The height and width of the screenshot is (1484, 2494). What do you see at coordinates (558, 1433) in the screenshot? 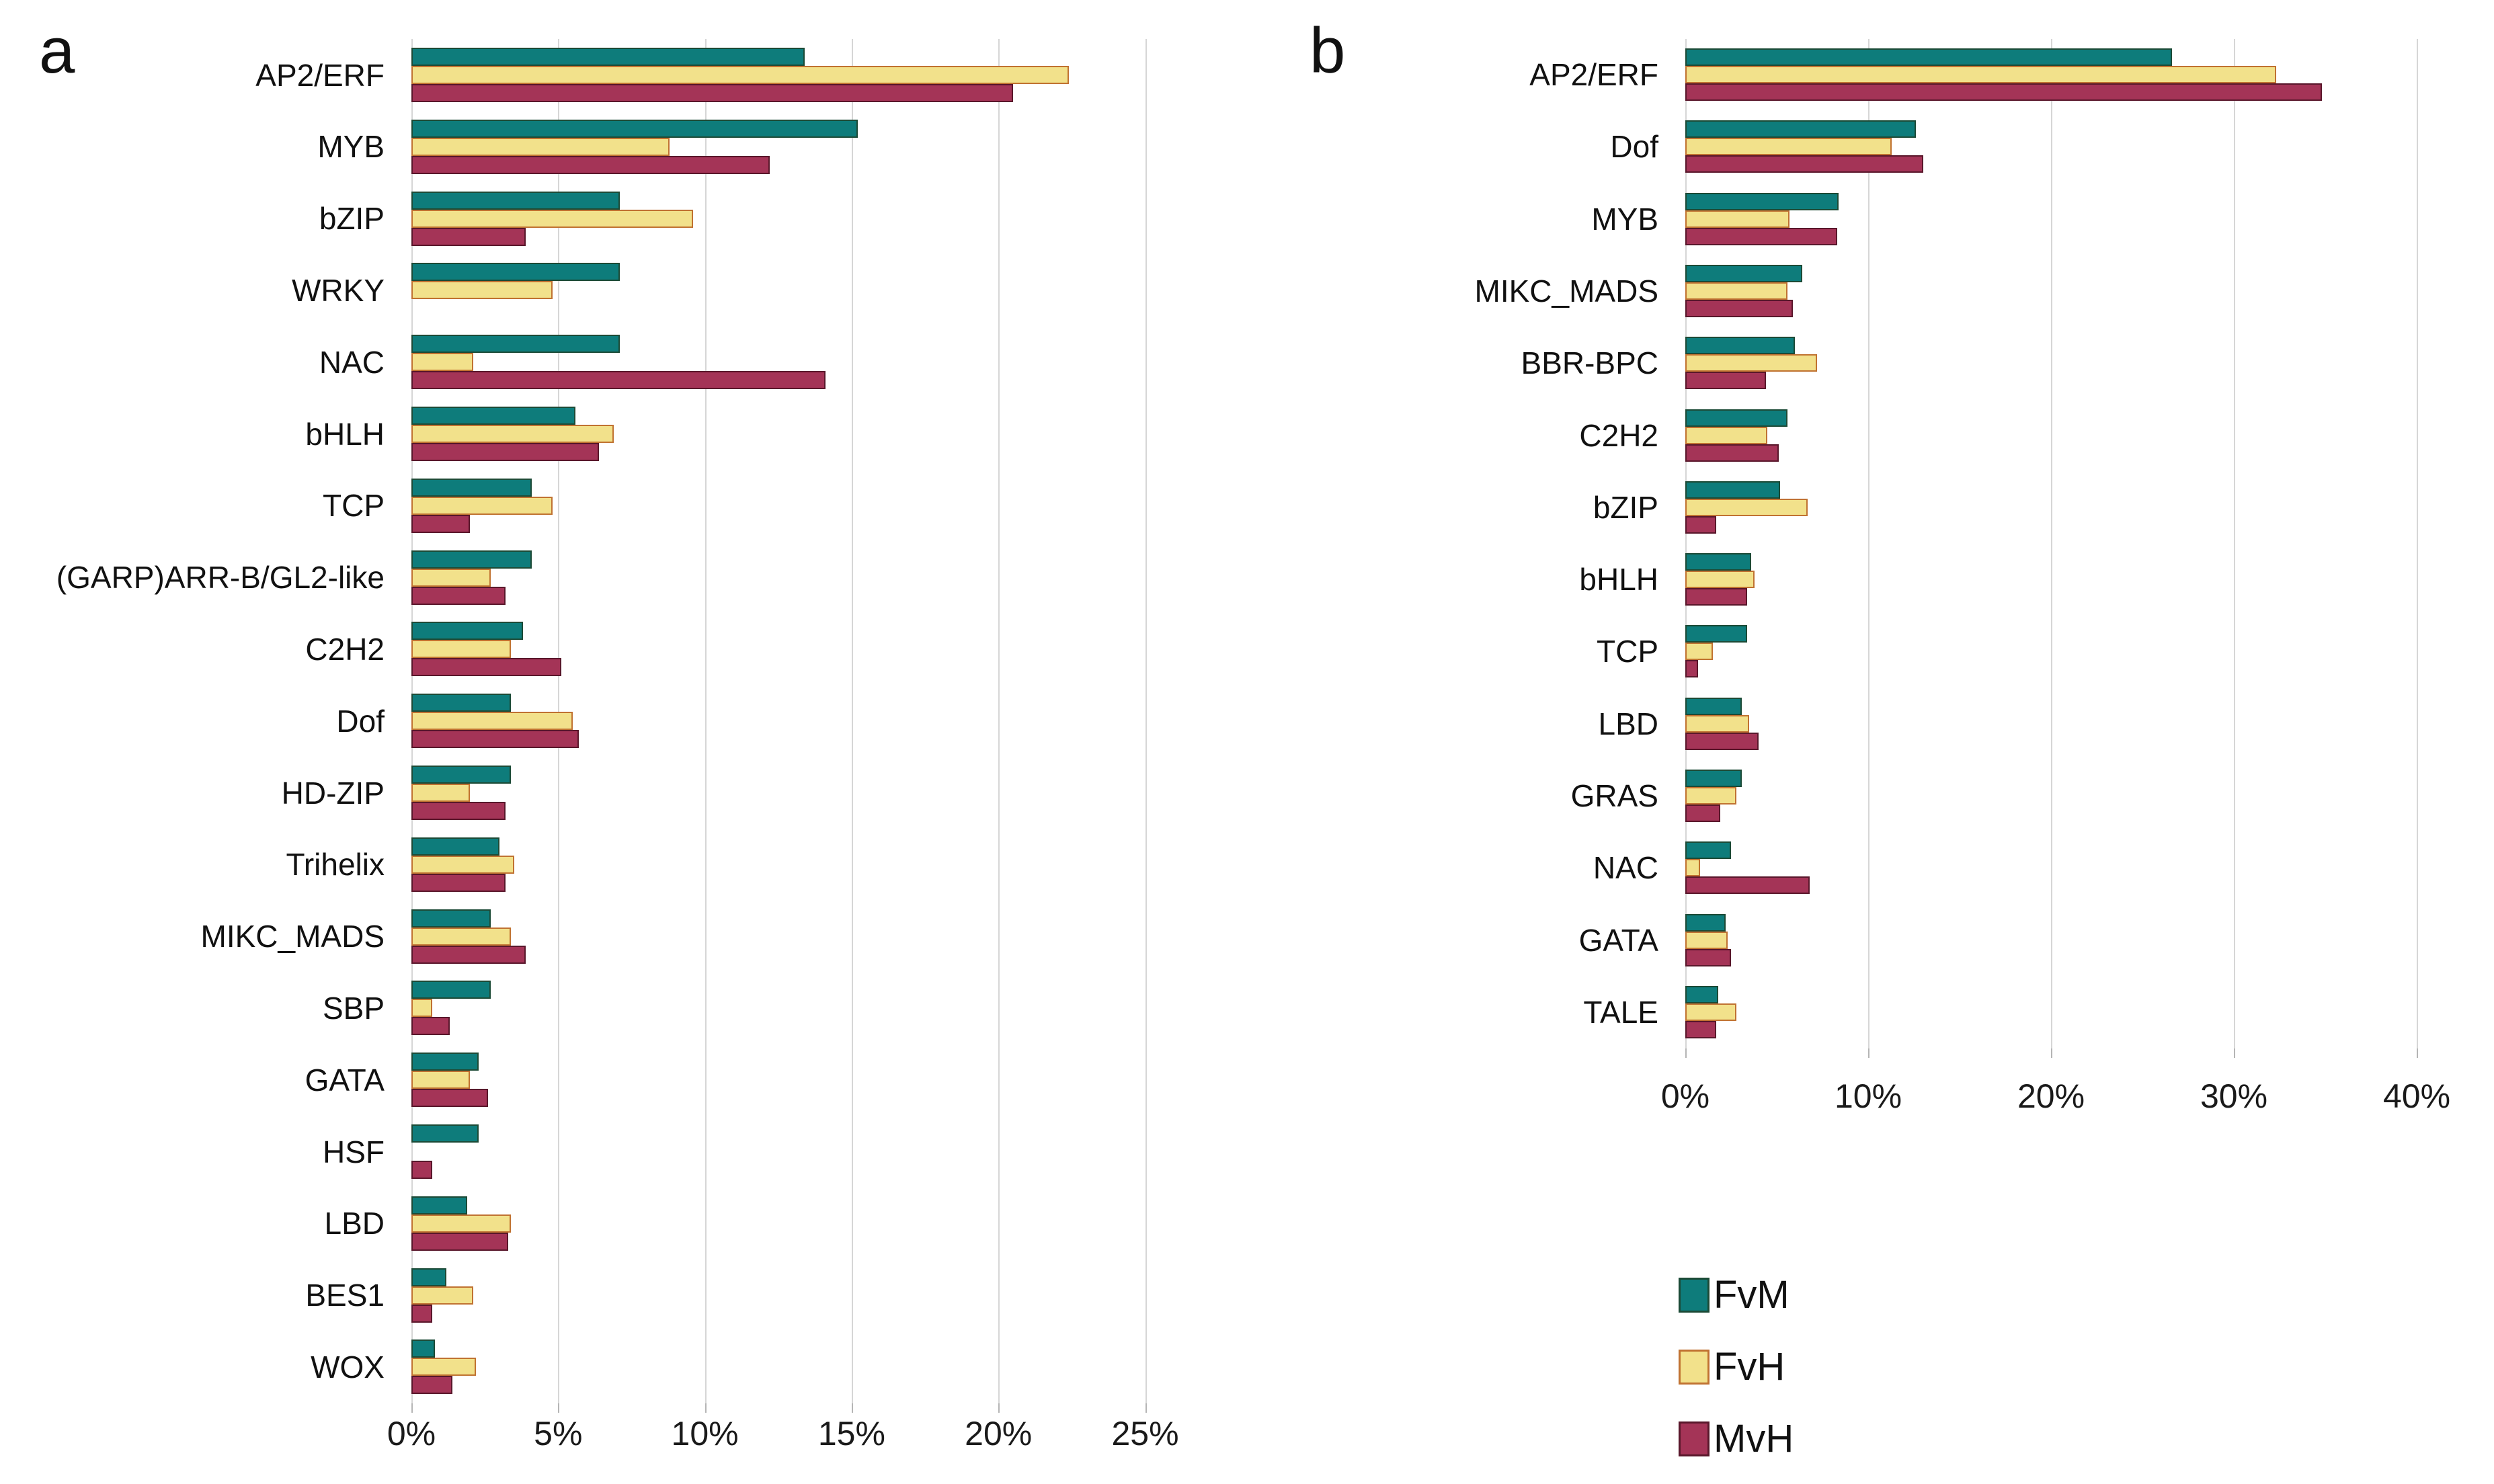
I see `x-axis-tick-label: 5%` at bounding box center [558, 1433].